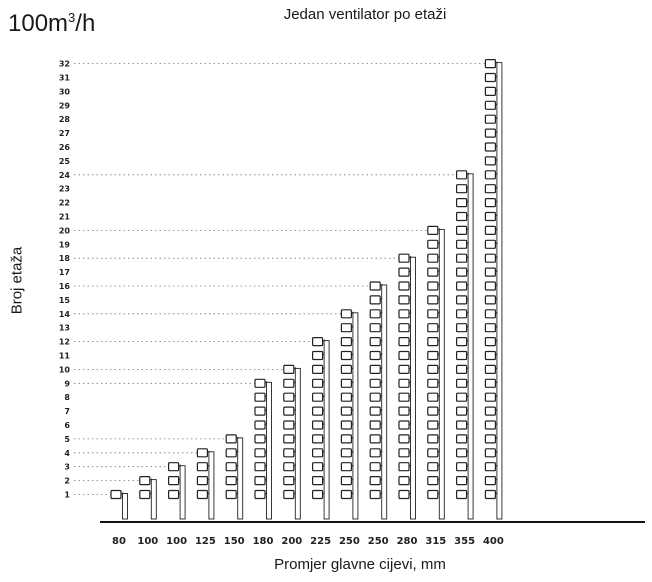 The width and height of the screenshot is (652, 582). I want to click on chart-title: Jedan ventilator po etaži, so click(365, 14).